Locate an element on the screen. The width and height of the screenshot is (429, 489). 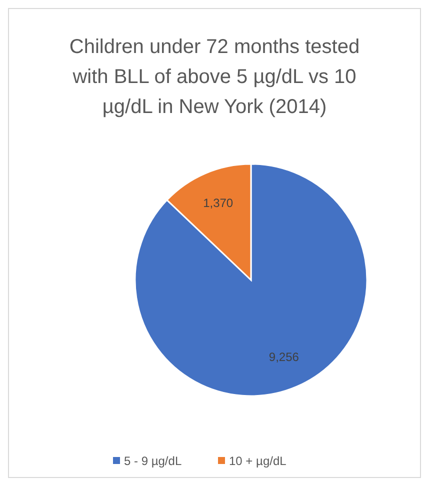
legend-label: 5 - 9 µg/dL is located at coordinates (153, 461).